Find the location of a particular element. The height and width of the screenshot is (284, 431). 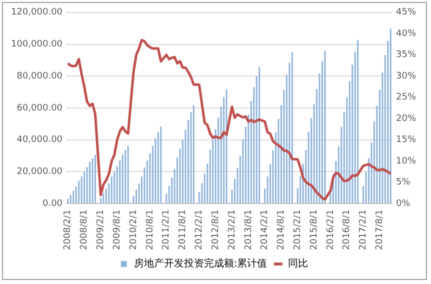

x-tick-label: 2008/8/1 is located at coordinates (85, 230).